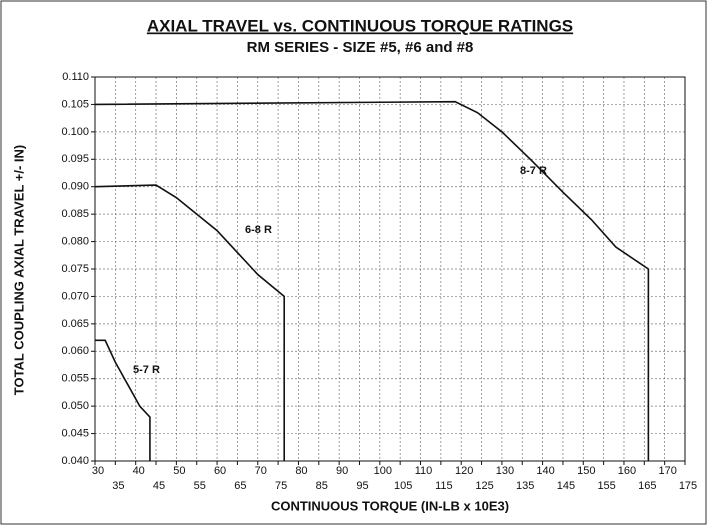 The image size is (707, 525). I want to click on y-tick-label: 0.095, so click(75, 159).